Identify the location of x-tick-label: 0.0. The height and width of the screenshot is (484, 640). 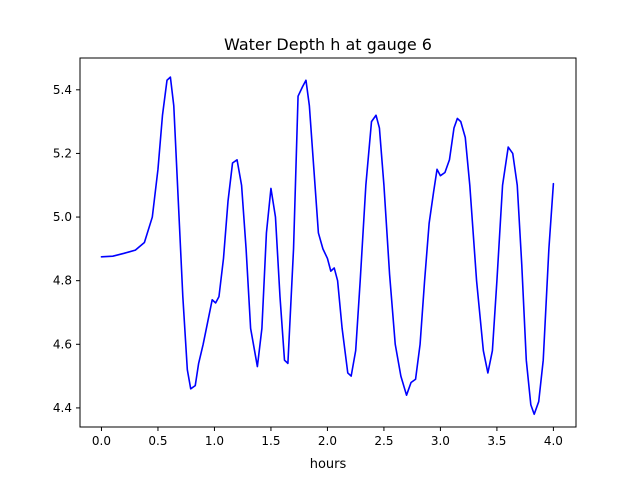
(101, 441).